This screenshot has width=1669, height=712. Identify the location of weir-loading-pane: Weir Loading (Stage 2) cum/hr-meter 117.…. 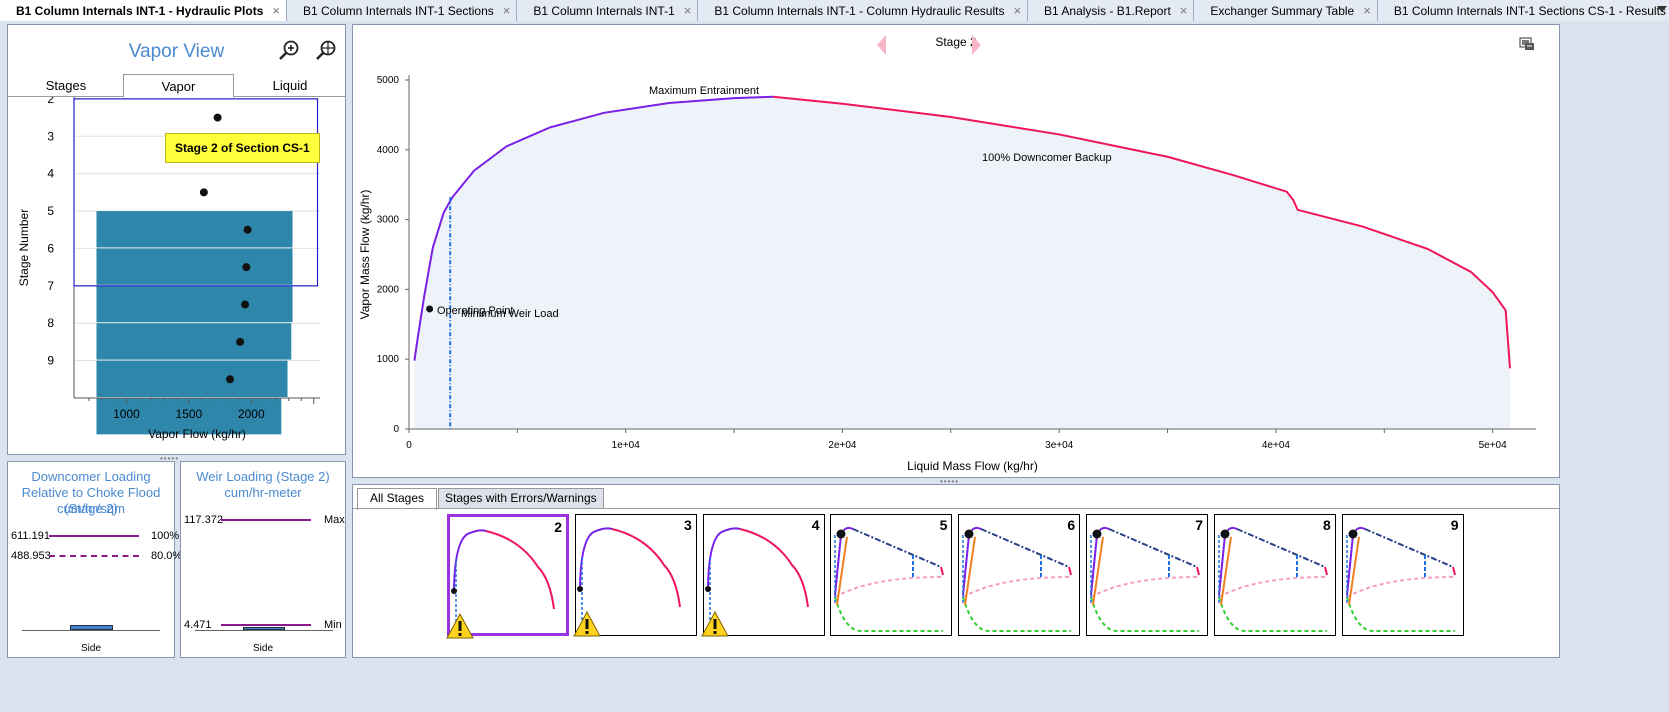
(263, 559).